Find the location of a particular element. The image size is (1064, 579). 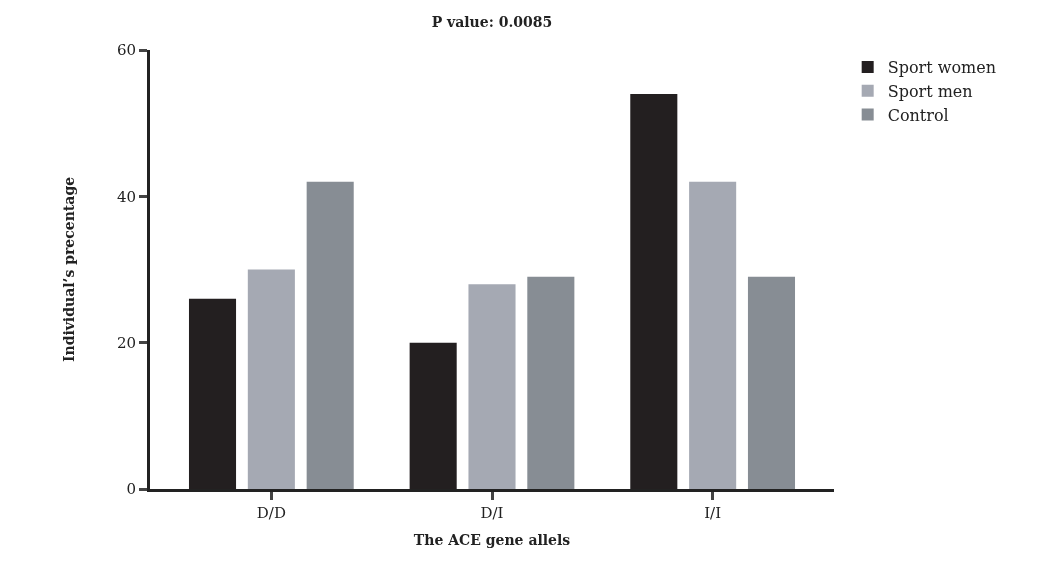

legend-label: Sport women is located at coordinates (941, 68).